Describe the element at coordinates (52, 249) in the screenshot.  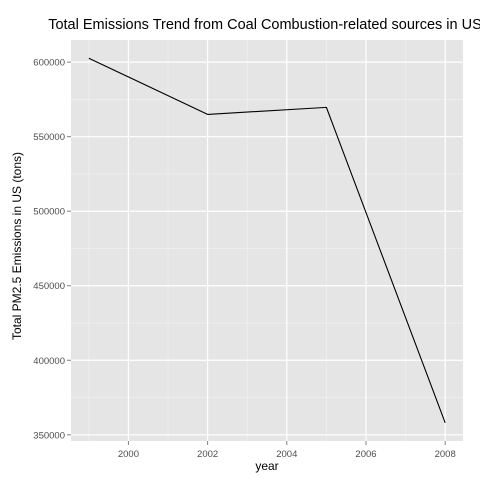
I see `y-axis-ticks: 350000 400000 450000 500000 550000 600000` at that location.